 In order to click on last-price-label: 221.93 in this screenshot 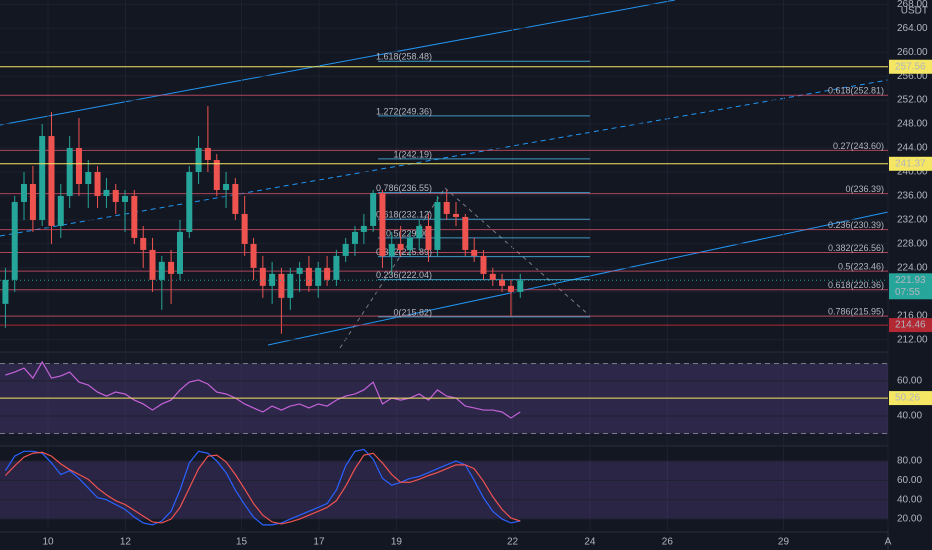, I will do `click(910, 280)`.